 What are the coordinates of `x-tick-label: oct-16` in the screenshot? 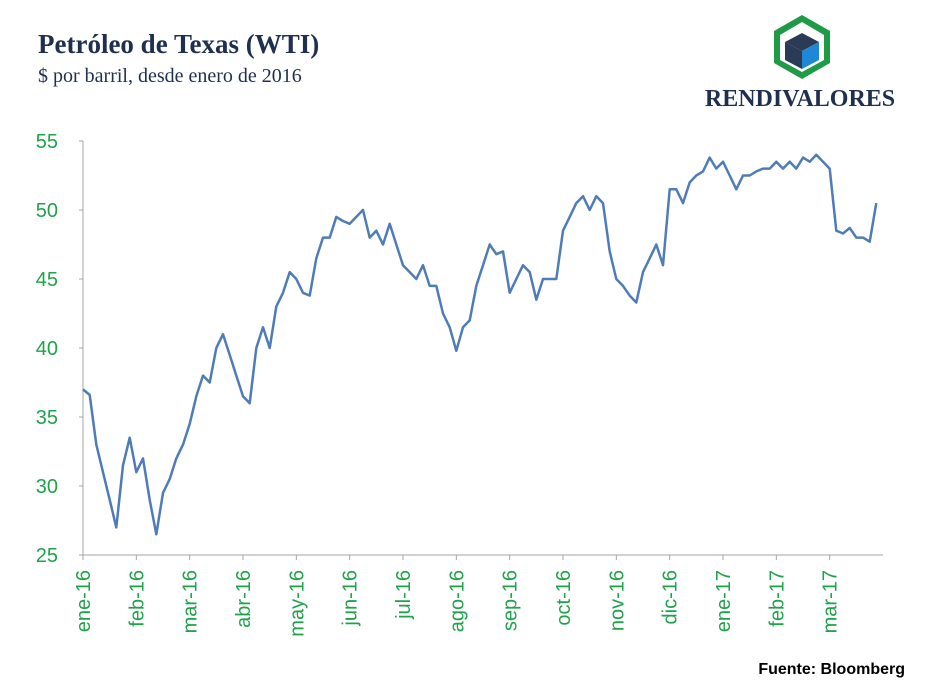 It's located at (564, 598).